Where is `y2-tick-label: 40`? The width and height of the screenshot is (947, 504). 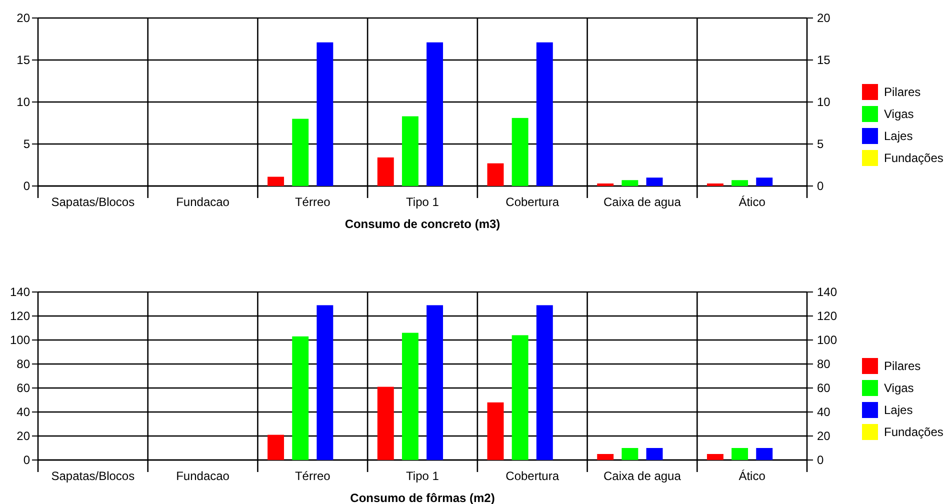
y2-tick-label: 40 is located at coordinates (824, 412).